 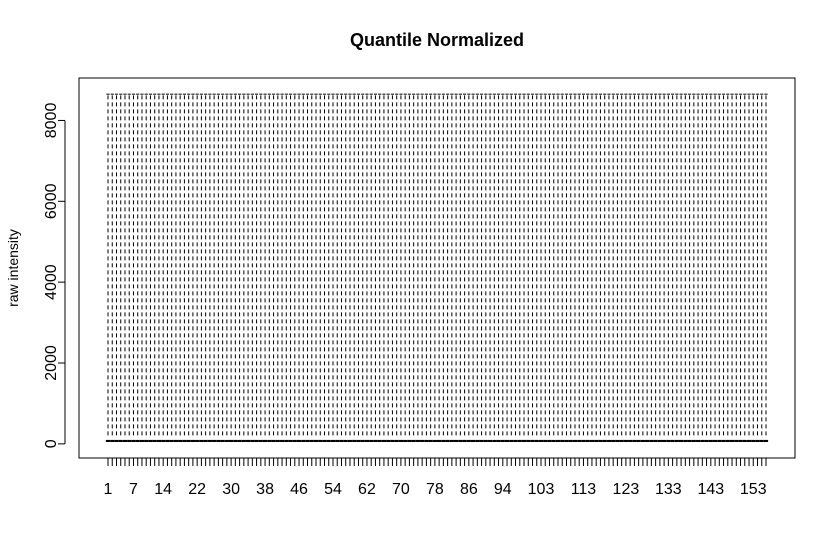 What do you see at coordinates (435, 489) in the screenshot?
I see `x-tick-label: 78` at bounding box center [435, 489].